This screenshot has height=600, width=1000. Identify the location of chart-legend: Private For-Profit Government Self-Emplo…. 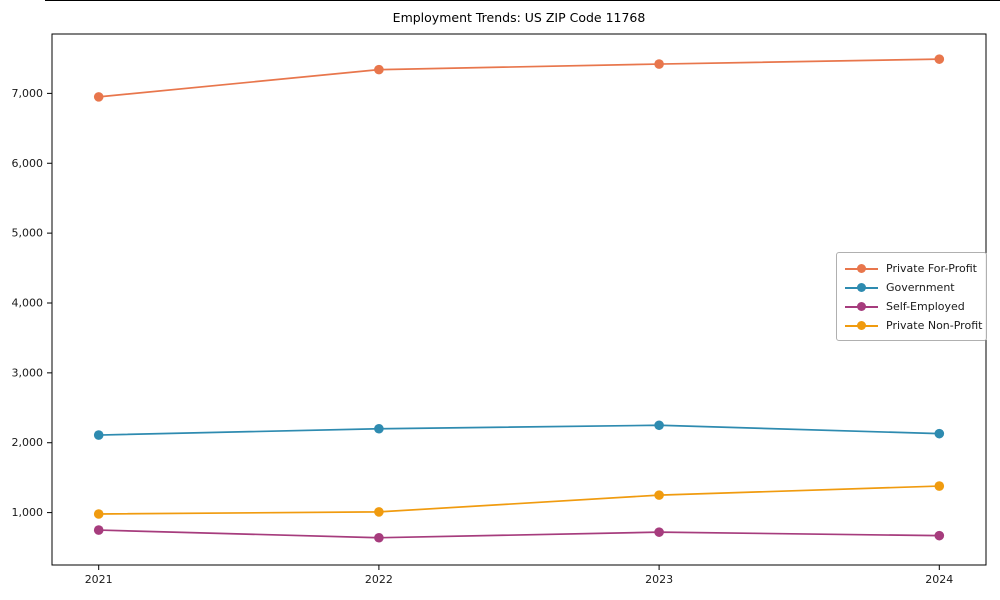
(911, 296).